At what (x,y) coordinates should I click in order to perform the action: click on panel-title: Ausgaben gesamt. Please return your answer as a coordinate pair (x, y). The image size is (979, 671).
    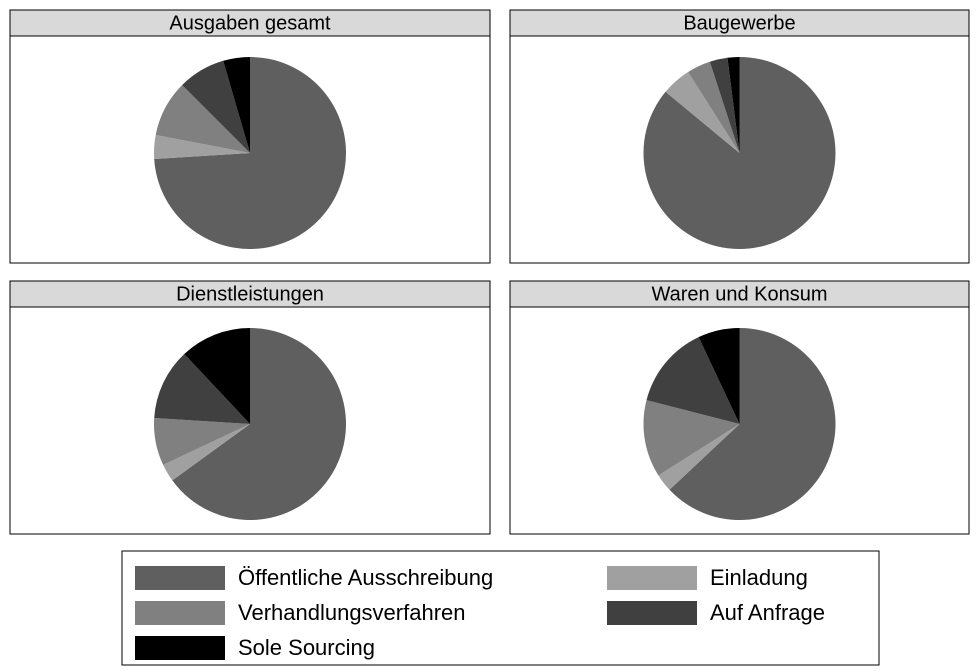
    Looking at the image, I should click on (250, 23).